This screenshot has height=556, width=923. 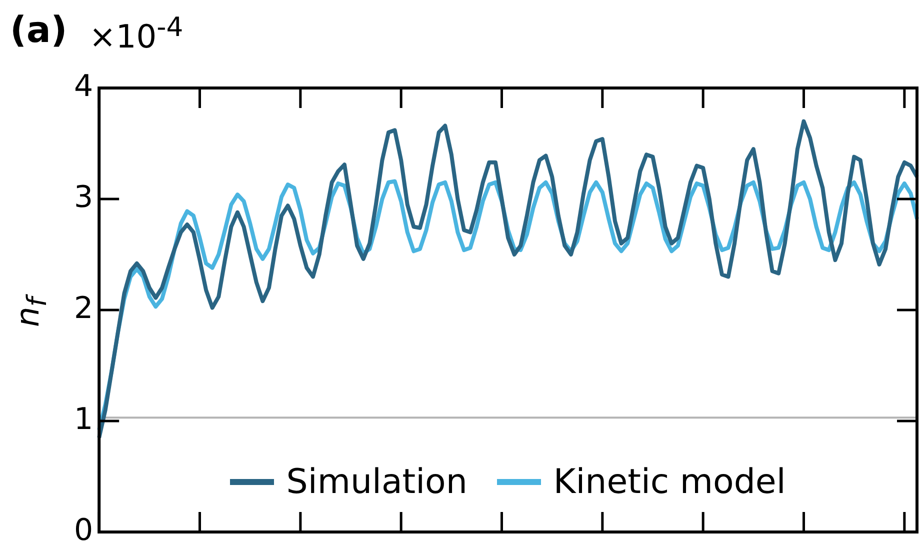 What do you see at coordinates (377, 482) in the screenshot?
I see `legend-label: Simulation` at bounding box center [377, 482].